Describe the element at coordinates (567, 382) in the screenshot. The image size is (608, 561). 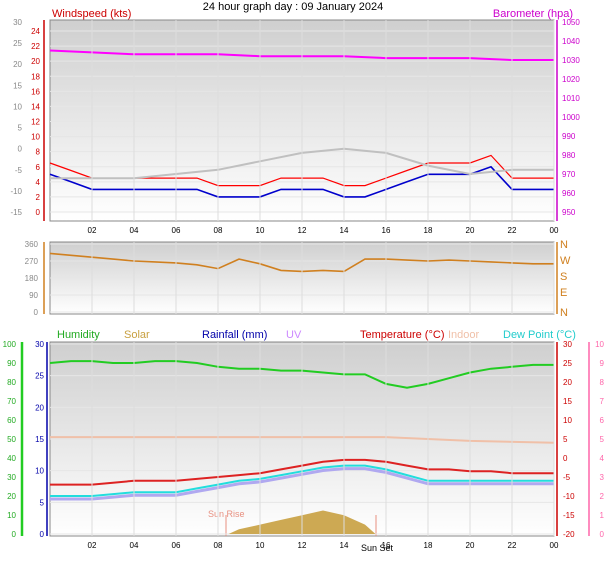
I see `tick-label-temp: 20` at that location.